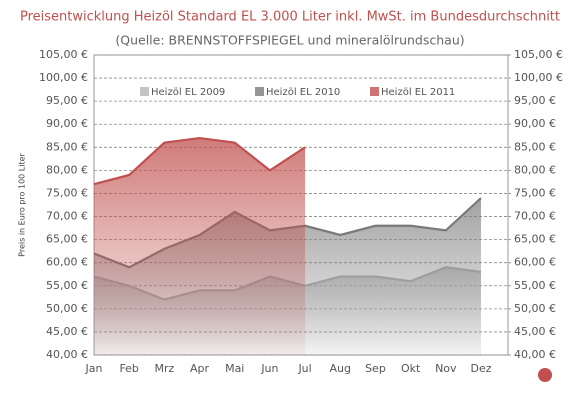  I want to click on y2-tick-label: 105,00 €, so click(538, 54).